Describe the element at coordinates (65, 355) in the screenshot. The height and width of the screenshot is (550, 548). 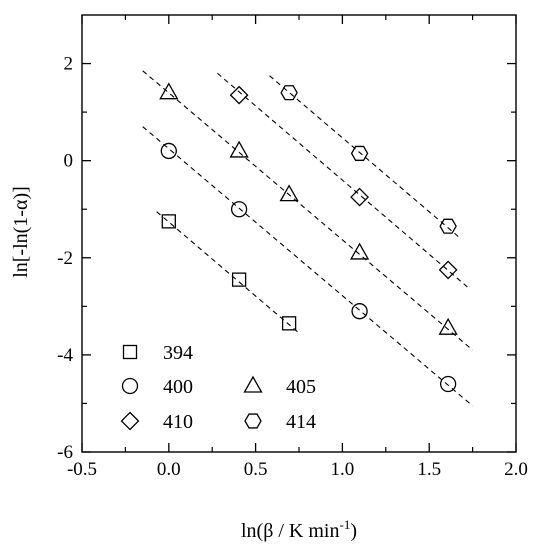
I see `y-tick-label: -4` at that location.